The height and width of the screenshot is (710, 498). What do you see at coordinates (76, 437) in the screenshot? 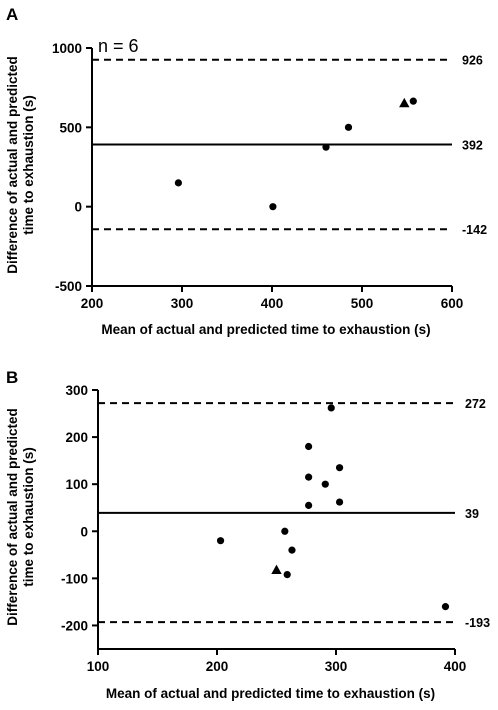
I see `y-tick-label: 200` at bounding box center [76, 437].